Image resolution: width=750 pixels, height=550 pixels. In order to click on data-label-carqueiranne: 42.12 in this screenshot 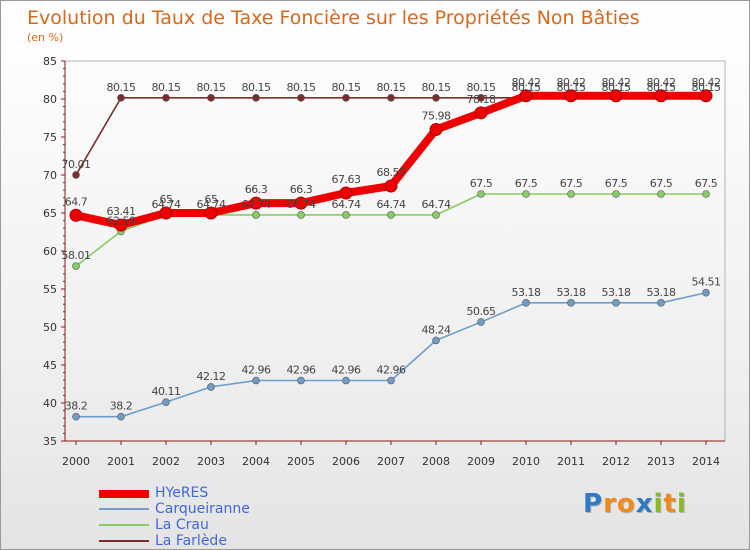, I will do `click(211, 376)`.